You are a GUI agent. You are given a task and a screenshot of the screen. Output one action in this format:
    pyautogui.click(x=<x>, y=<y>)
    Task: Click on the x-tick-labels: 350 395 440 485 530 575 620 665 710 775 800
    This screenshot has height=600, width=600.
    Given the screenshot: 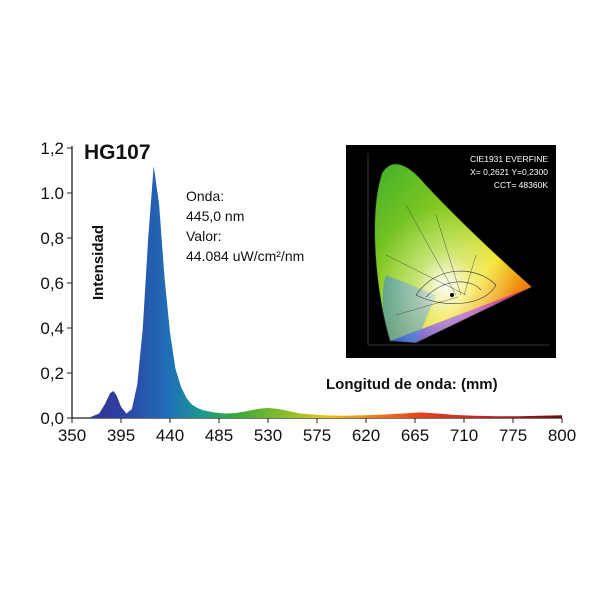 What is the action you would take?
    pyautogui.click(x=317, y=431)
    